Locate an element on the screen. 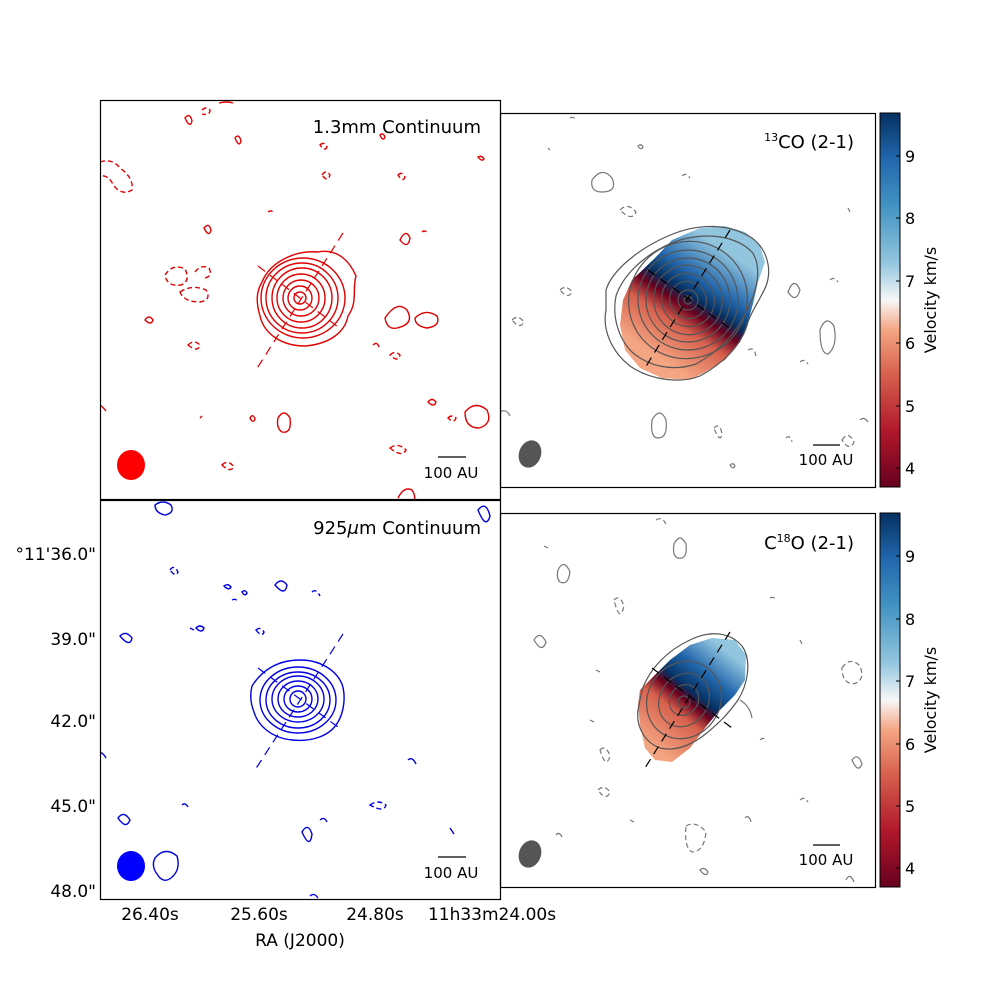  ra-tick-label: 24.80s is located at coordinates (375, 915).